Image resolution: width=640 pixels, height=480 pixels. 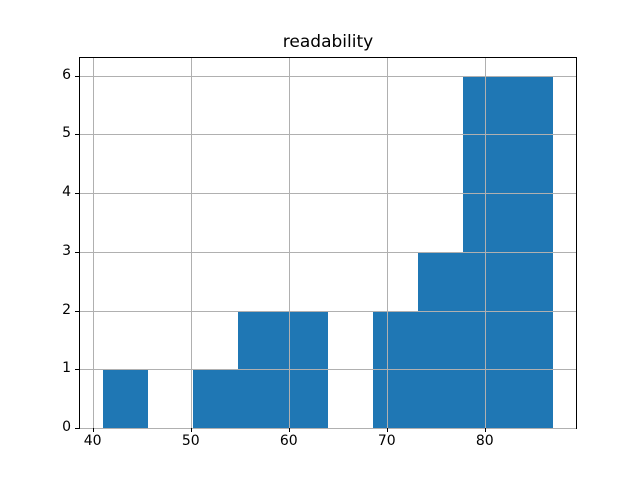 What do you see at coordinates (66, 74) in the screenshot?
I see `y-tick-label: 6` at bounding box center [66, 74].